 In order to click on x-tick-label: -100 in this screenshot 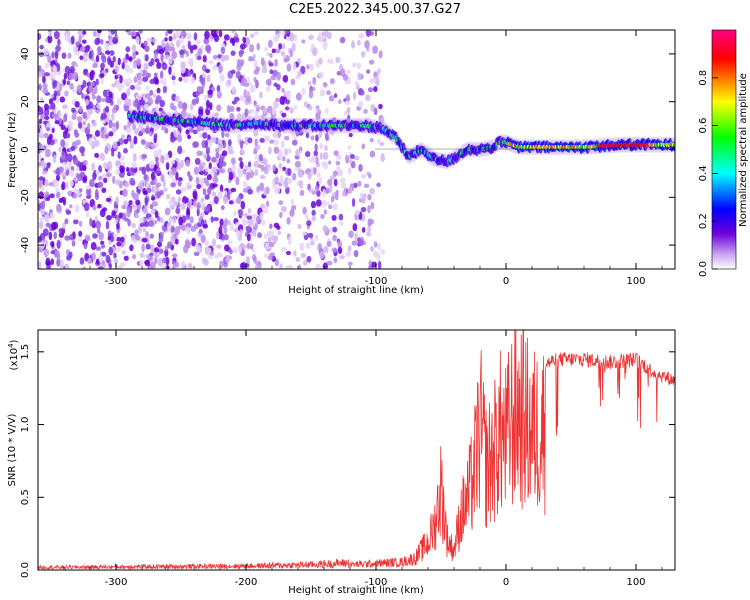, I will do `click(376, 281)`.